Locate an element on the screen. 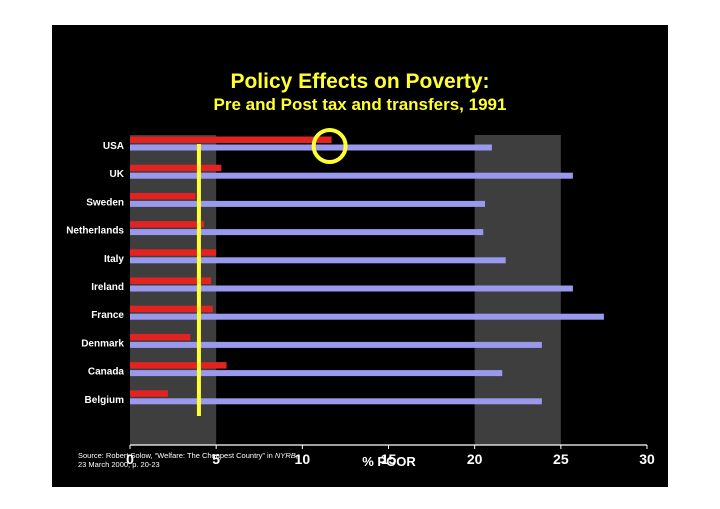 Image resolution: width=720 pixels, height=509 pixels. x-tick-label-1: 5 is located at coordinates (216, 459).